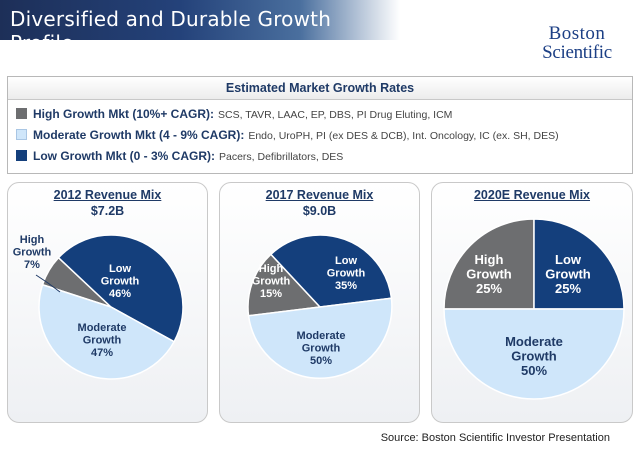 The width and height of the screenshot is (640, 458). I want to click on legend-heading: Estimated Market Growth Rates, so click(320, 88).